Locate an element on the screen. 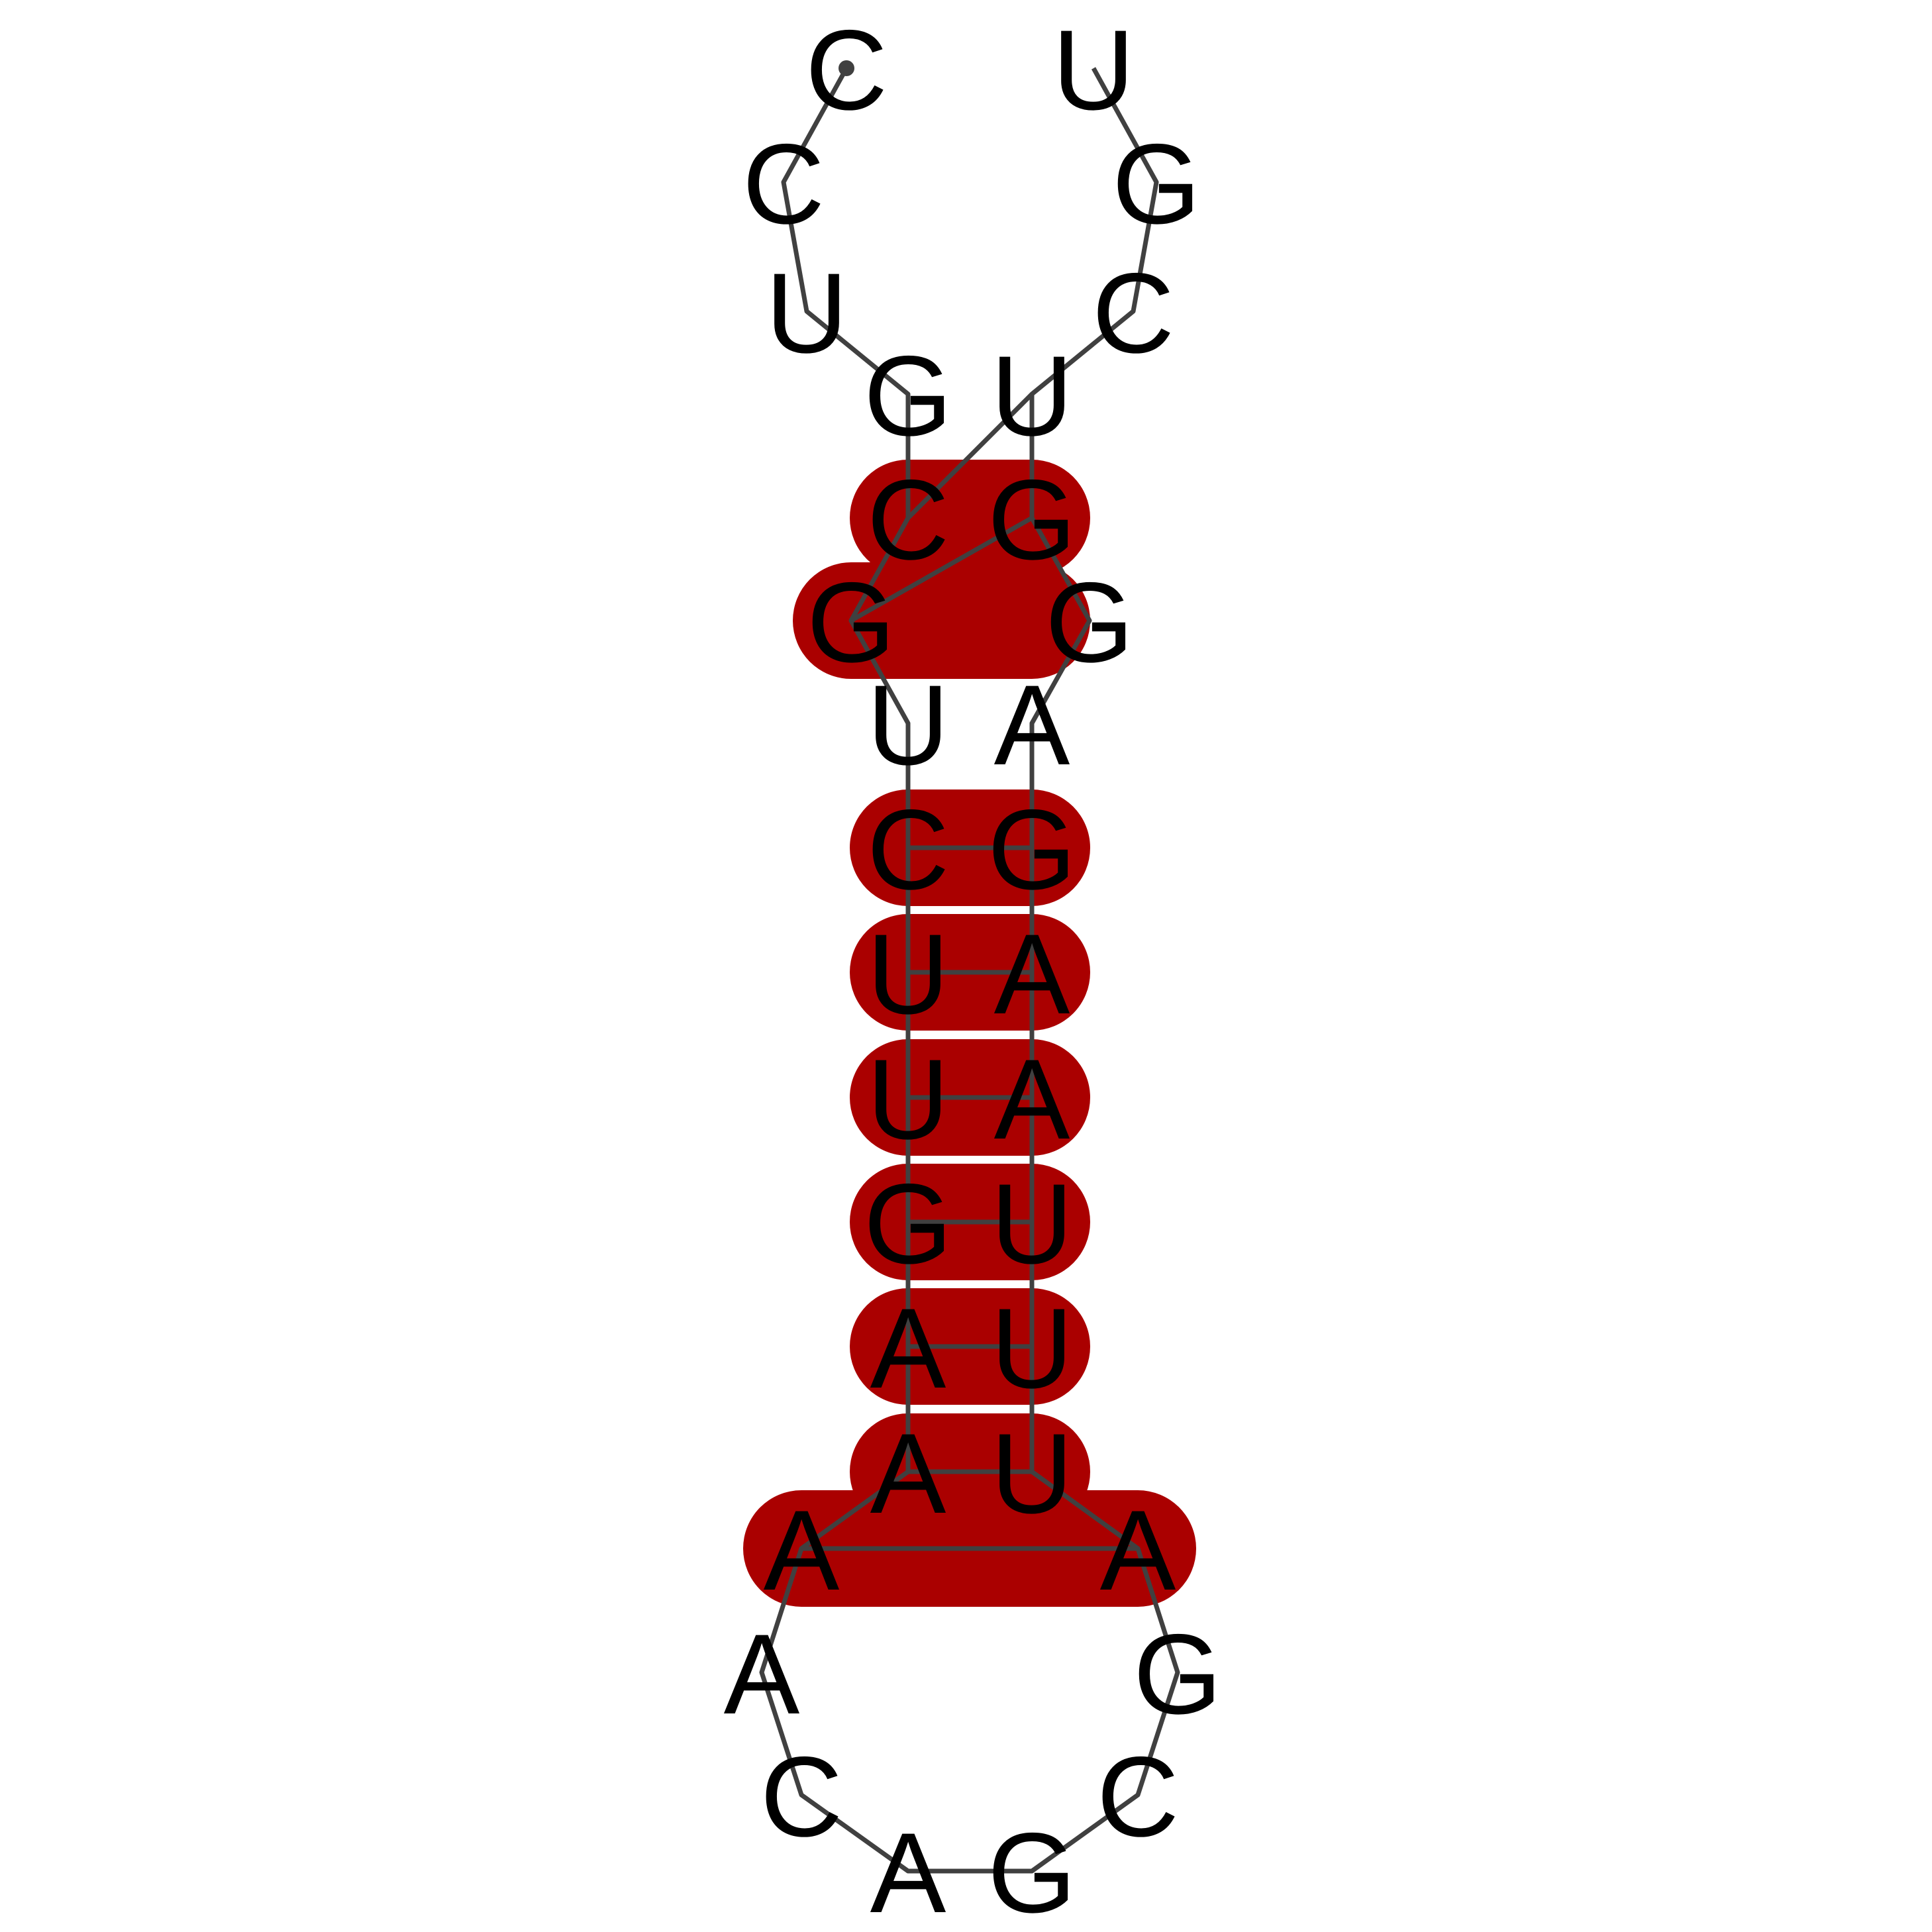 The height and width of the screenshot is (1932, 1932). nucleotide-13: A is located at coordinates (908, 1473).